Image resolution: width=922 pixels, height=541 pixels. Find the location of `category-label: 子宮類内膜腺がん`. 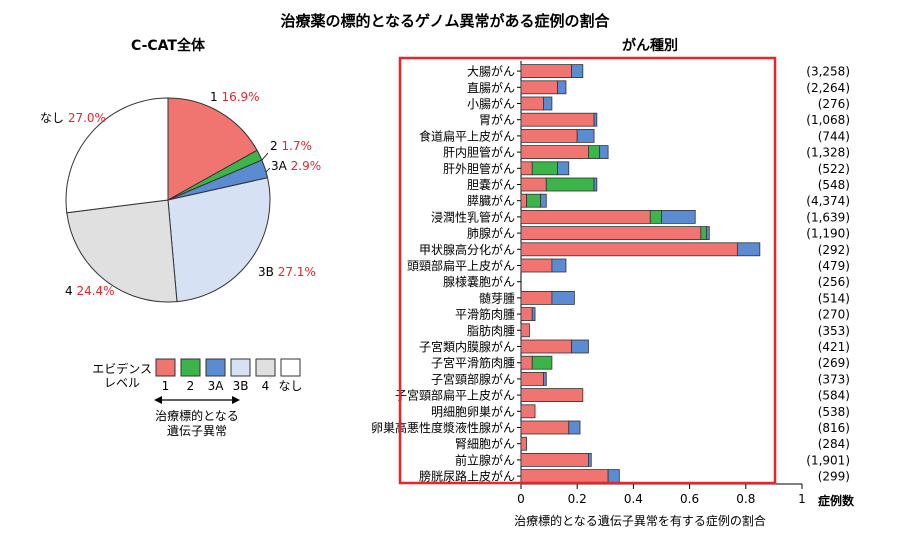

category-label: 子宮類内膜腺がん is located at coordinates (467, 346).